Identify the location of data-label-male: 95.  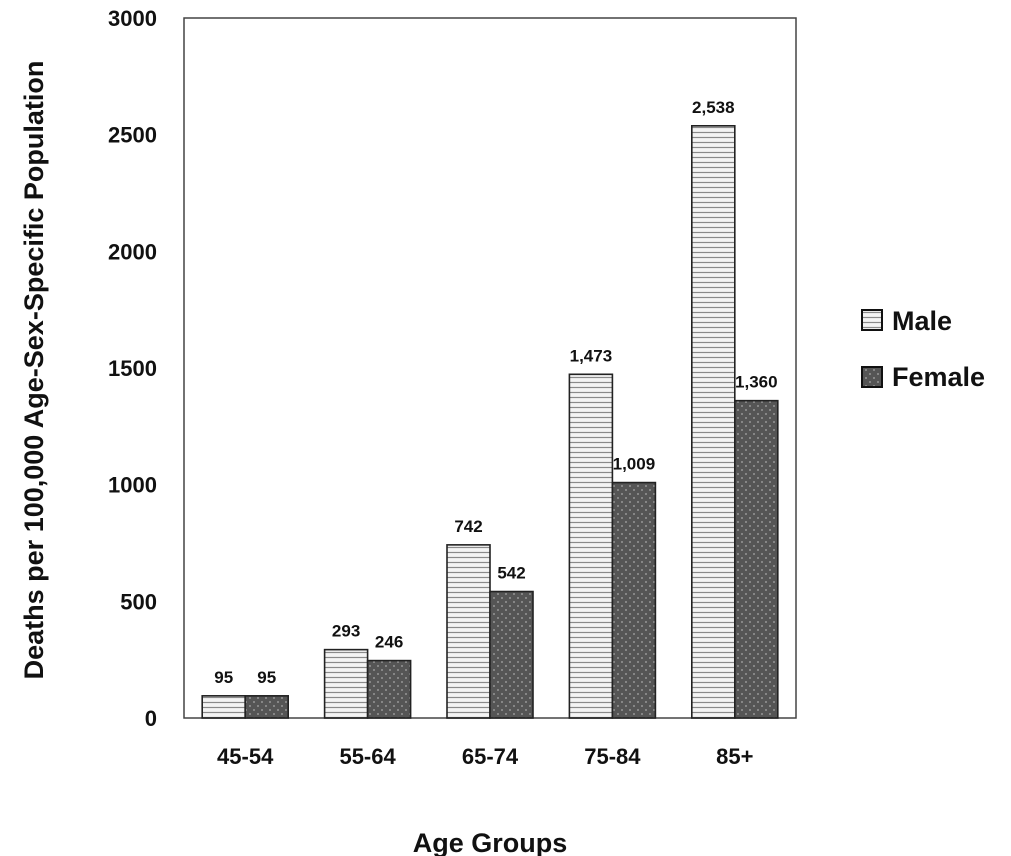
(223, 677).